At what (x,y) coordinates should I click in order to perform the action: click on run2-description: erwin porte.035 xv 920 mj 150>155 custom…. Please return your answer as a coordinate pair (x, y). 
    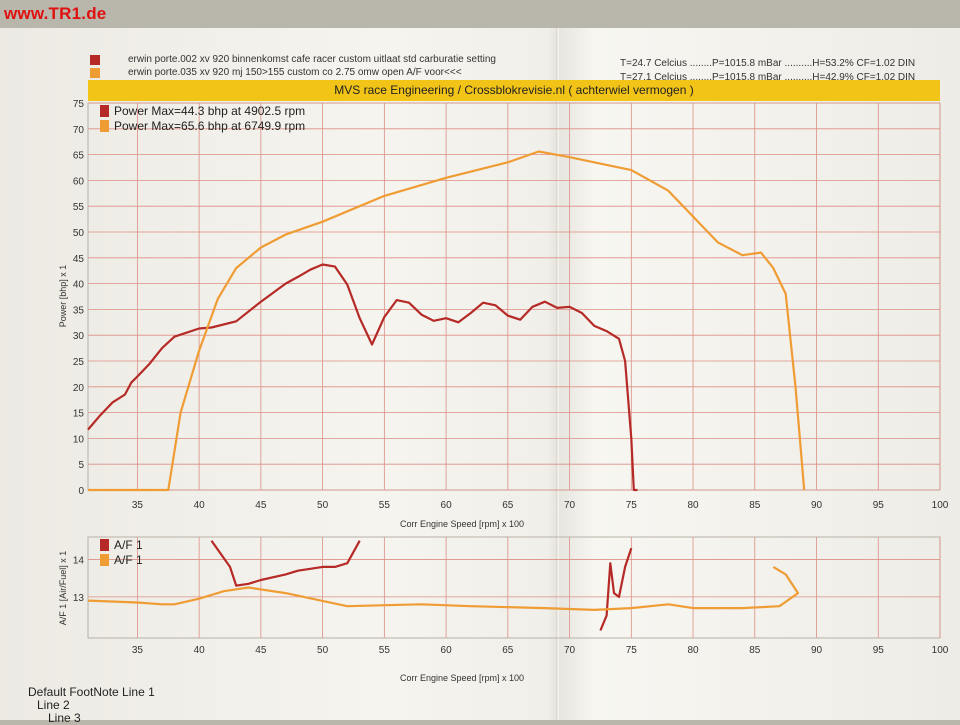
    Looking at the image, I should click on (295, 72).